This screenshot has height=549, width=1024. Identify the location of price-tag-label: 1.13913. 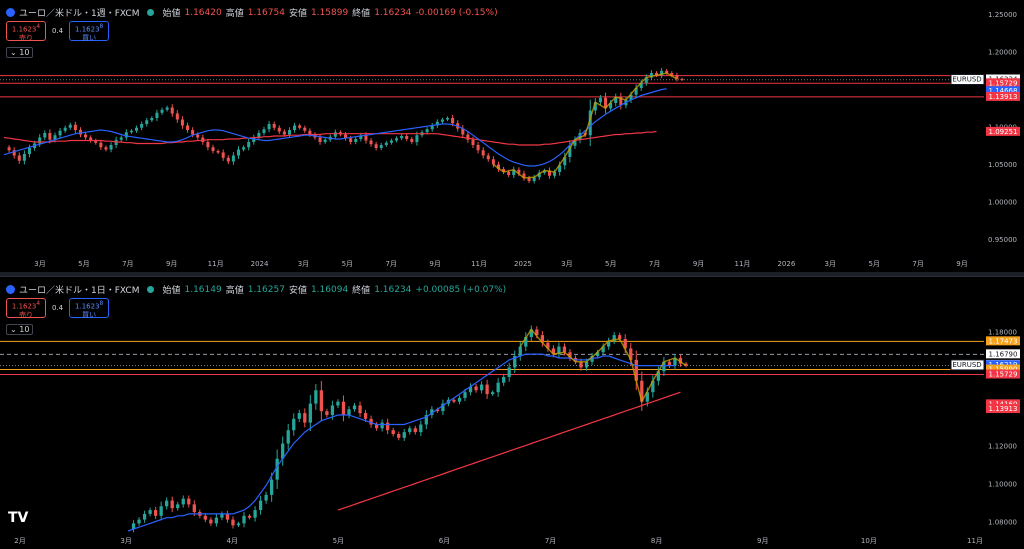
(1003, 409).